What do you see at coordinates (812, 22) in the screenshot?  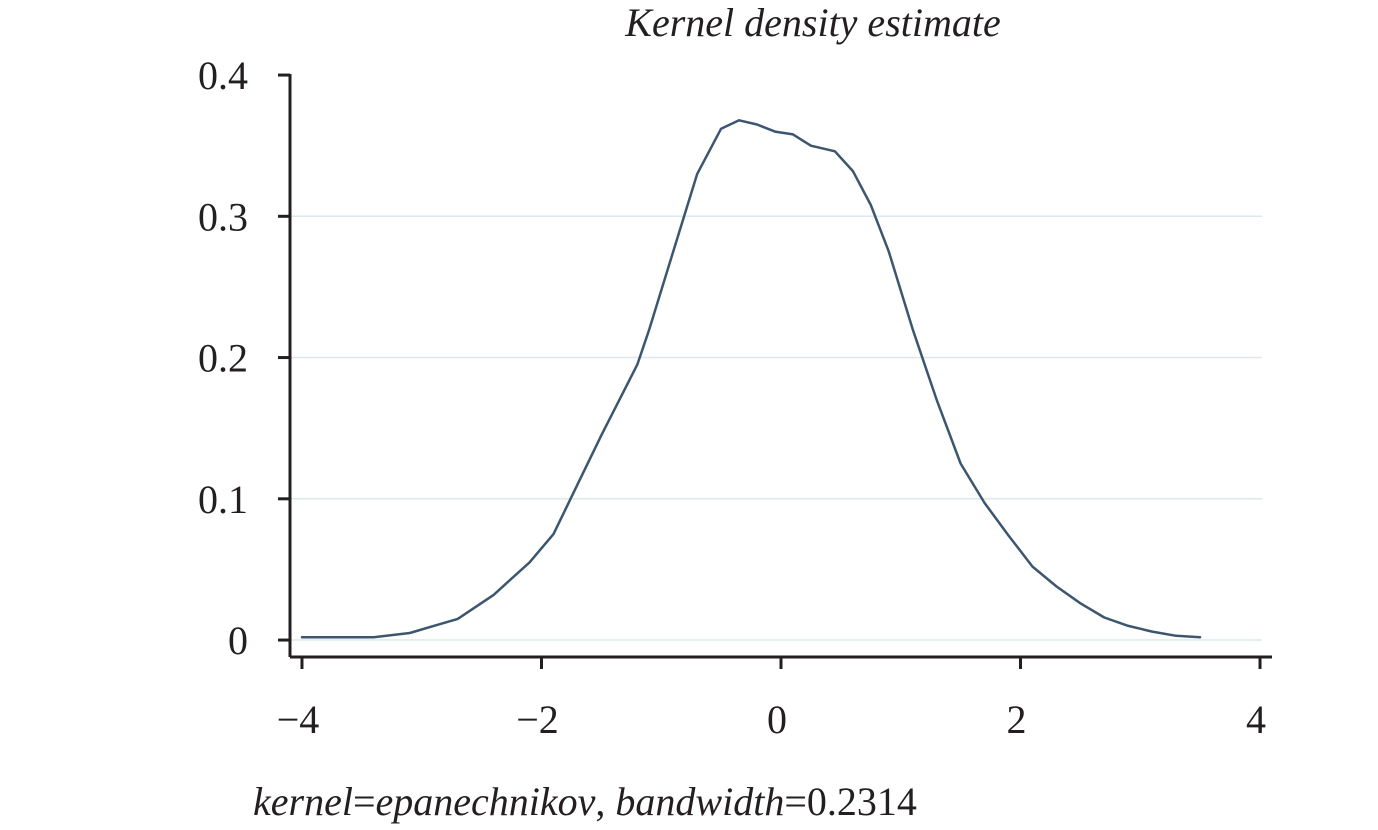 I see `chart-title: Kernel density estimate` at bounding box center [812, 22].